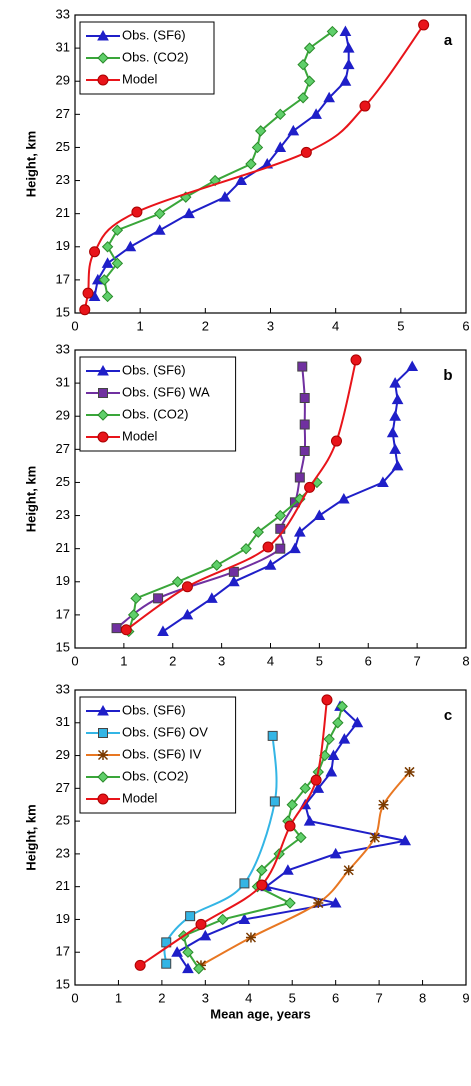 Image resolution: width=471 pixels, height=1086 pixels. I want to click on panel-label: b, so click(447, 375).